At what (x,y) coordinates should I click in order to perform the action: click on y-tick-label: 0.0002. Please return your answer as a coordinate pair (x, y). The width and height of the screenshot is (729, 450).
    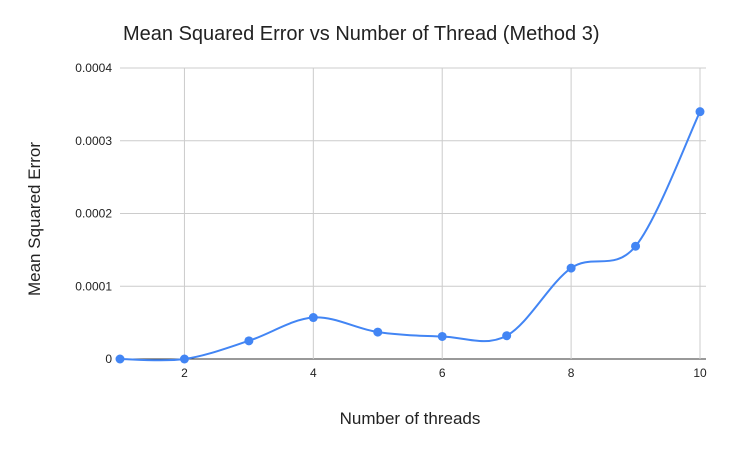
    Looking at the image, I should click on (93, 214).